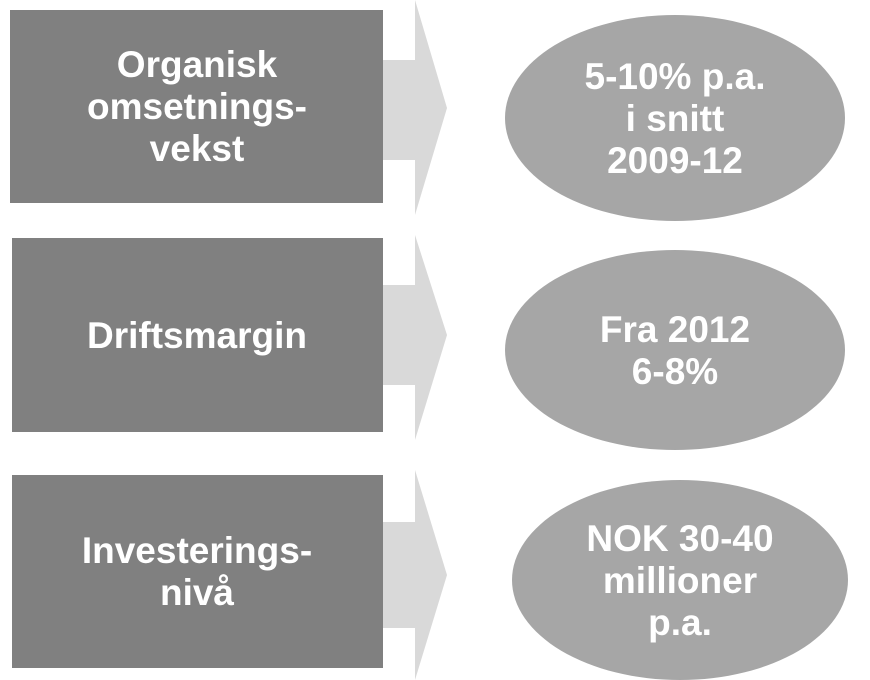 The width and height of the screenshot is (870, 680). What do you see at coordinates (675, 160) in the screenshot?
I see `text-line: 2009-12` at bounding box center [675, 160].